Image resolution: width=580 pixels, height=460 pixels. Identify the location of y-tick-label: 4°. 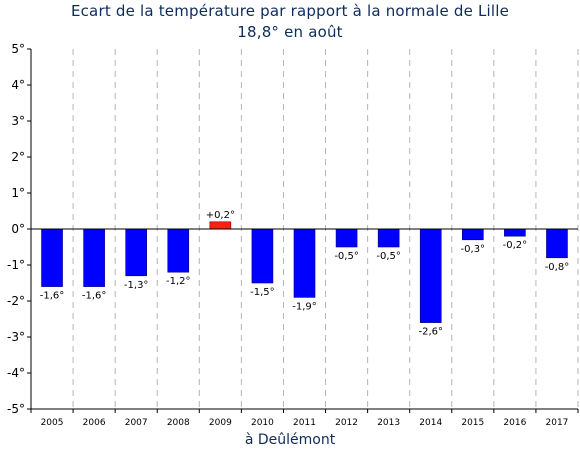
(18, 85).